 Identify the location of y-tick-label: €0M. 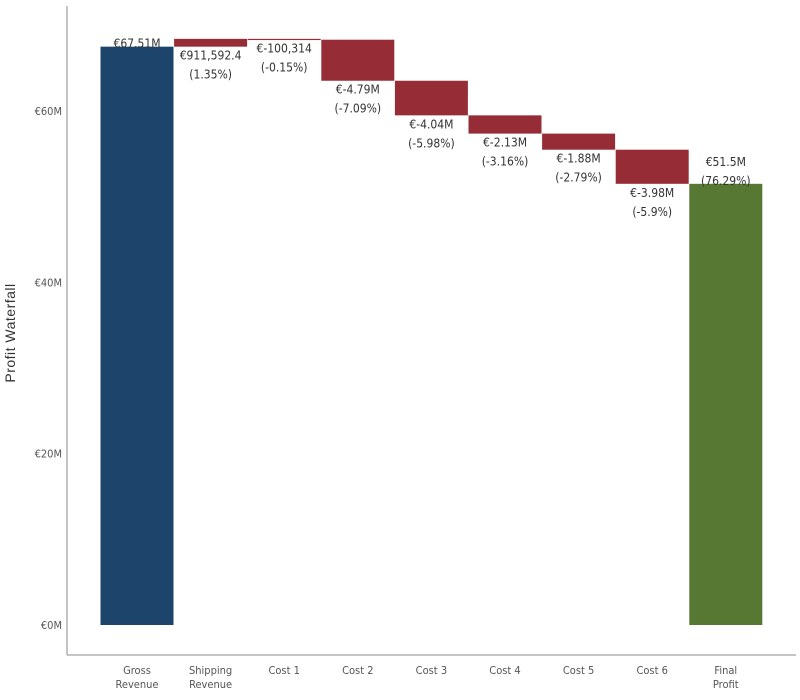
(51, 625).